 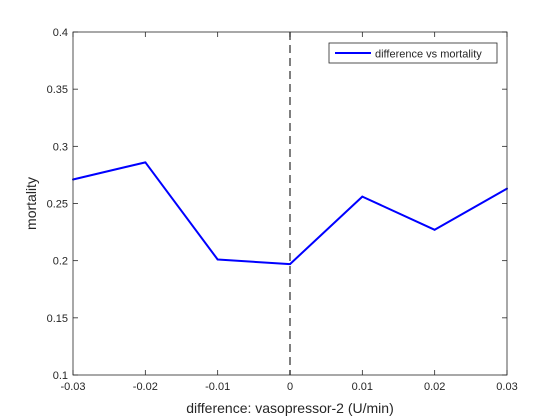 I want to click on y-tick-label: 0.1, so click(x=60, y=376).